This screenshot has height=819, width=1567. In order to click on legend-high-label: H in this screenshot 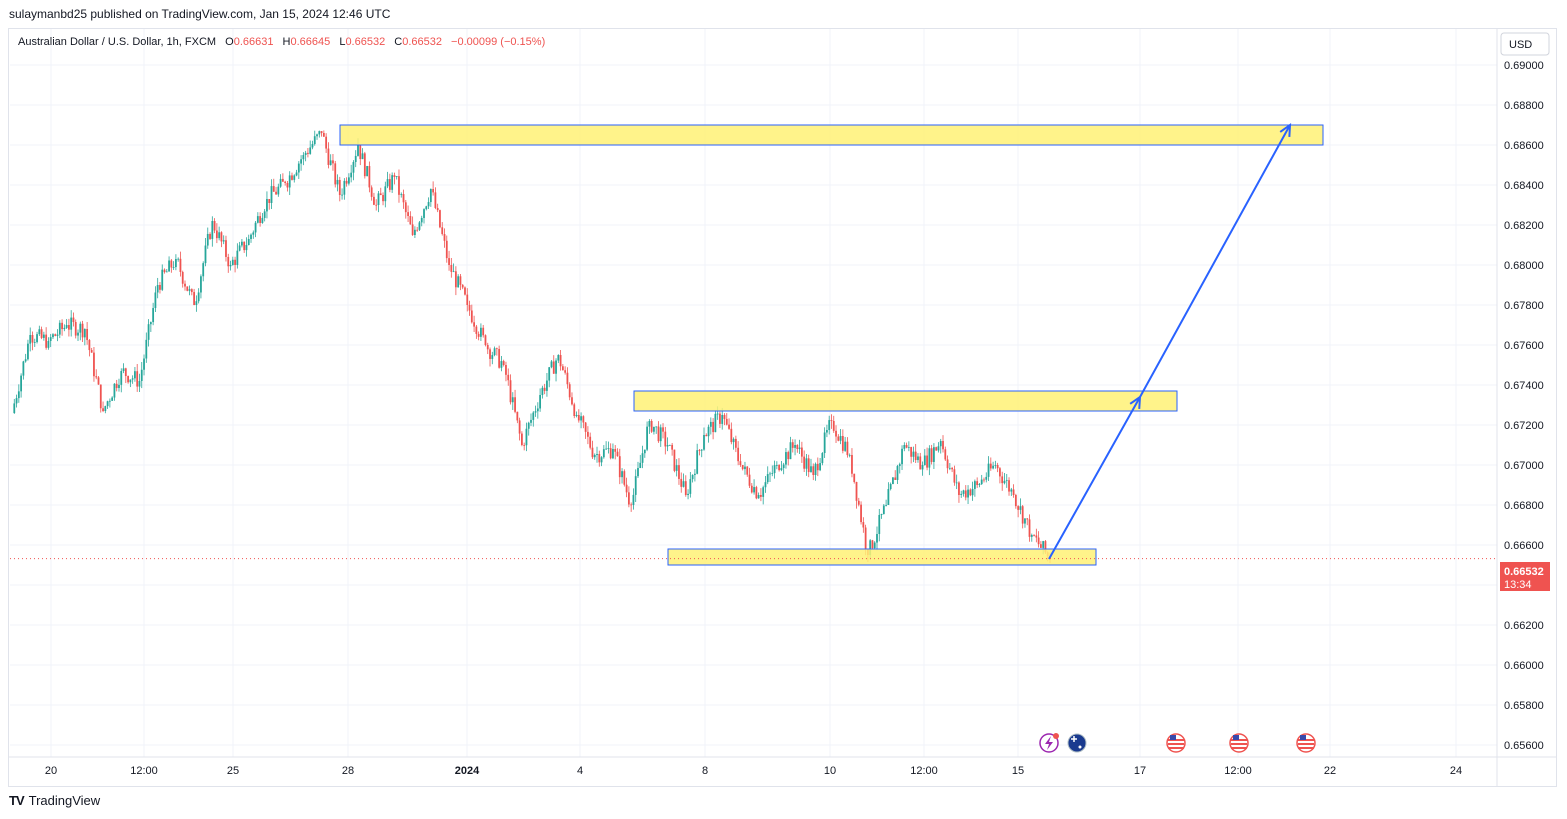, I will do `click(287, 42)`.